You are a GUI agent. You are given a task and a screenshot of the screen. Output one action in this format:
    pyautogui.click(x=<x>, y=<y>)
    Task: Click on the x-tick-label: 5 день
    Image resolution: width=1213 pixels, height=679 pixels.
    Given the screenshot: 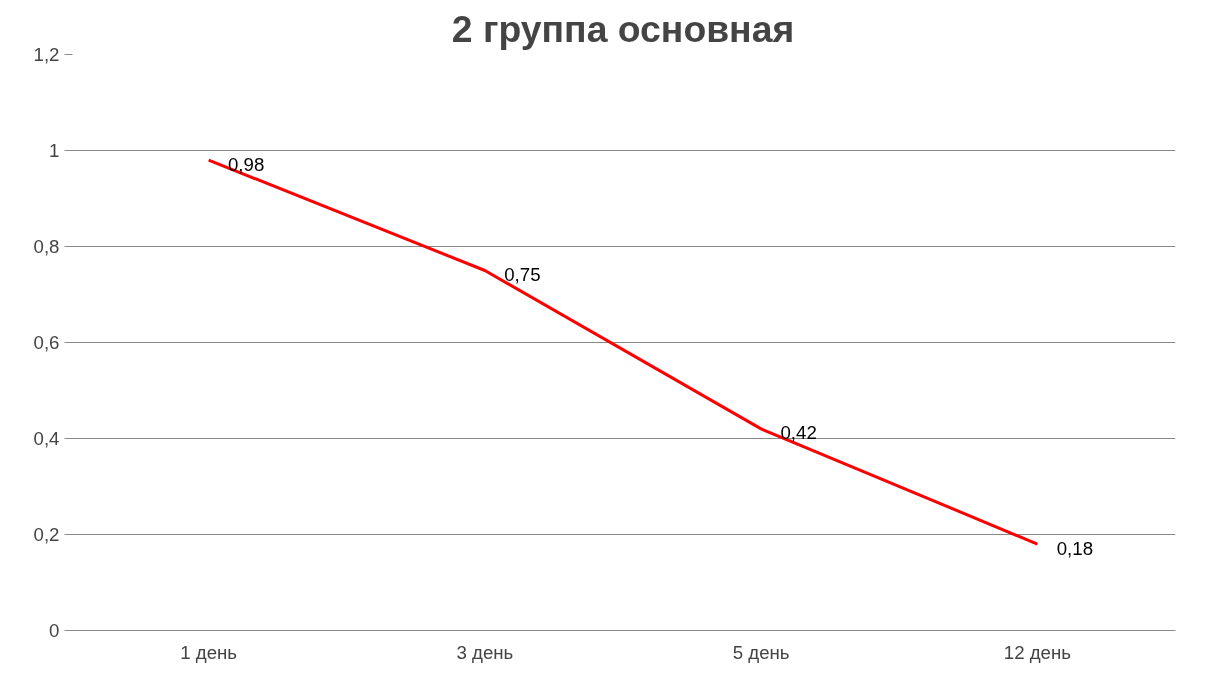 What is the action you would take?
    pyautogui.click(x=761, y=652)
    